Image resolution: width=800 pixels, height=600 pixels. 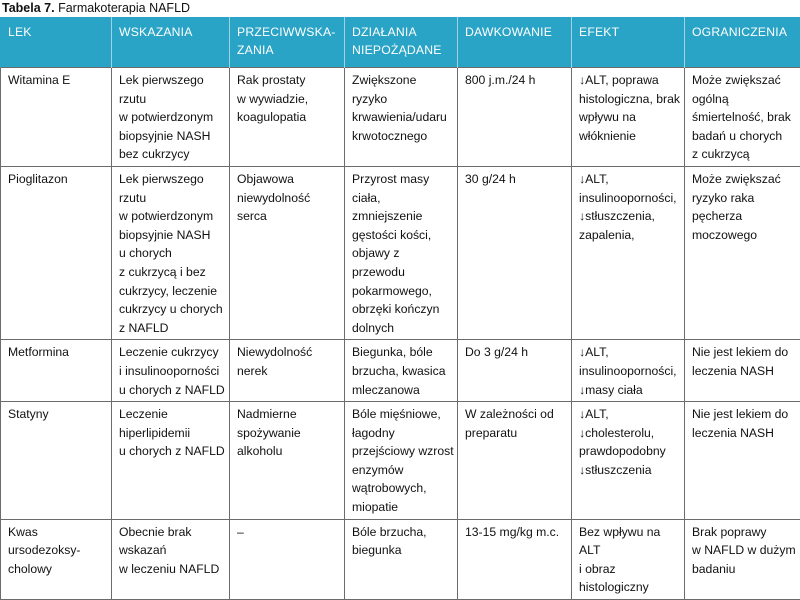 I want to click on cell-dawkowanie: 30 g/24 h, so click(x=515, y=252).